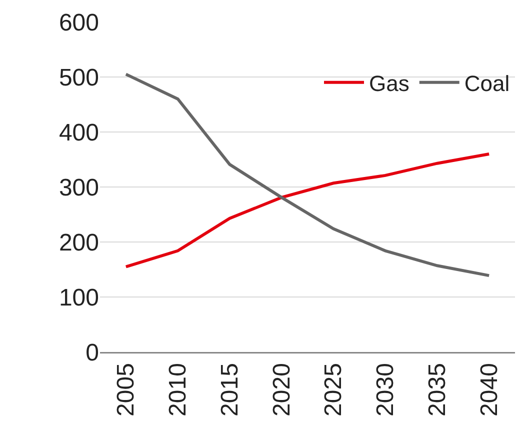  Describe the element at coordinates (126, 389) in the screenshot. I see `x-tick-label: 2005` at that location.